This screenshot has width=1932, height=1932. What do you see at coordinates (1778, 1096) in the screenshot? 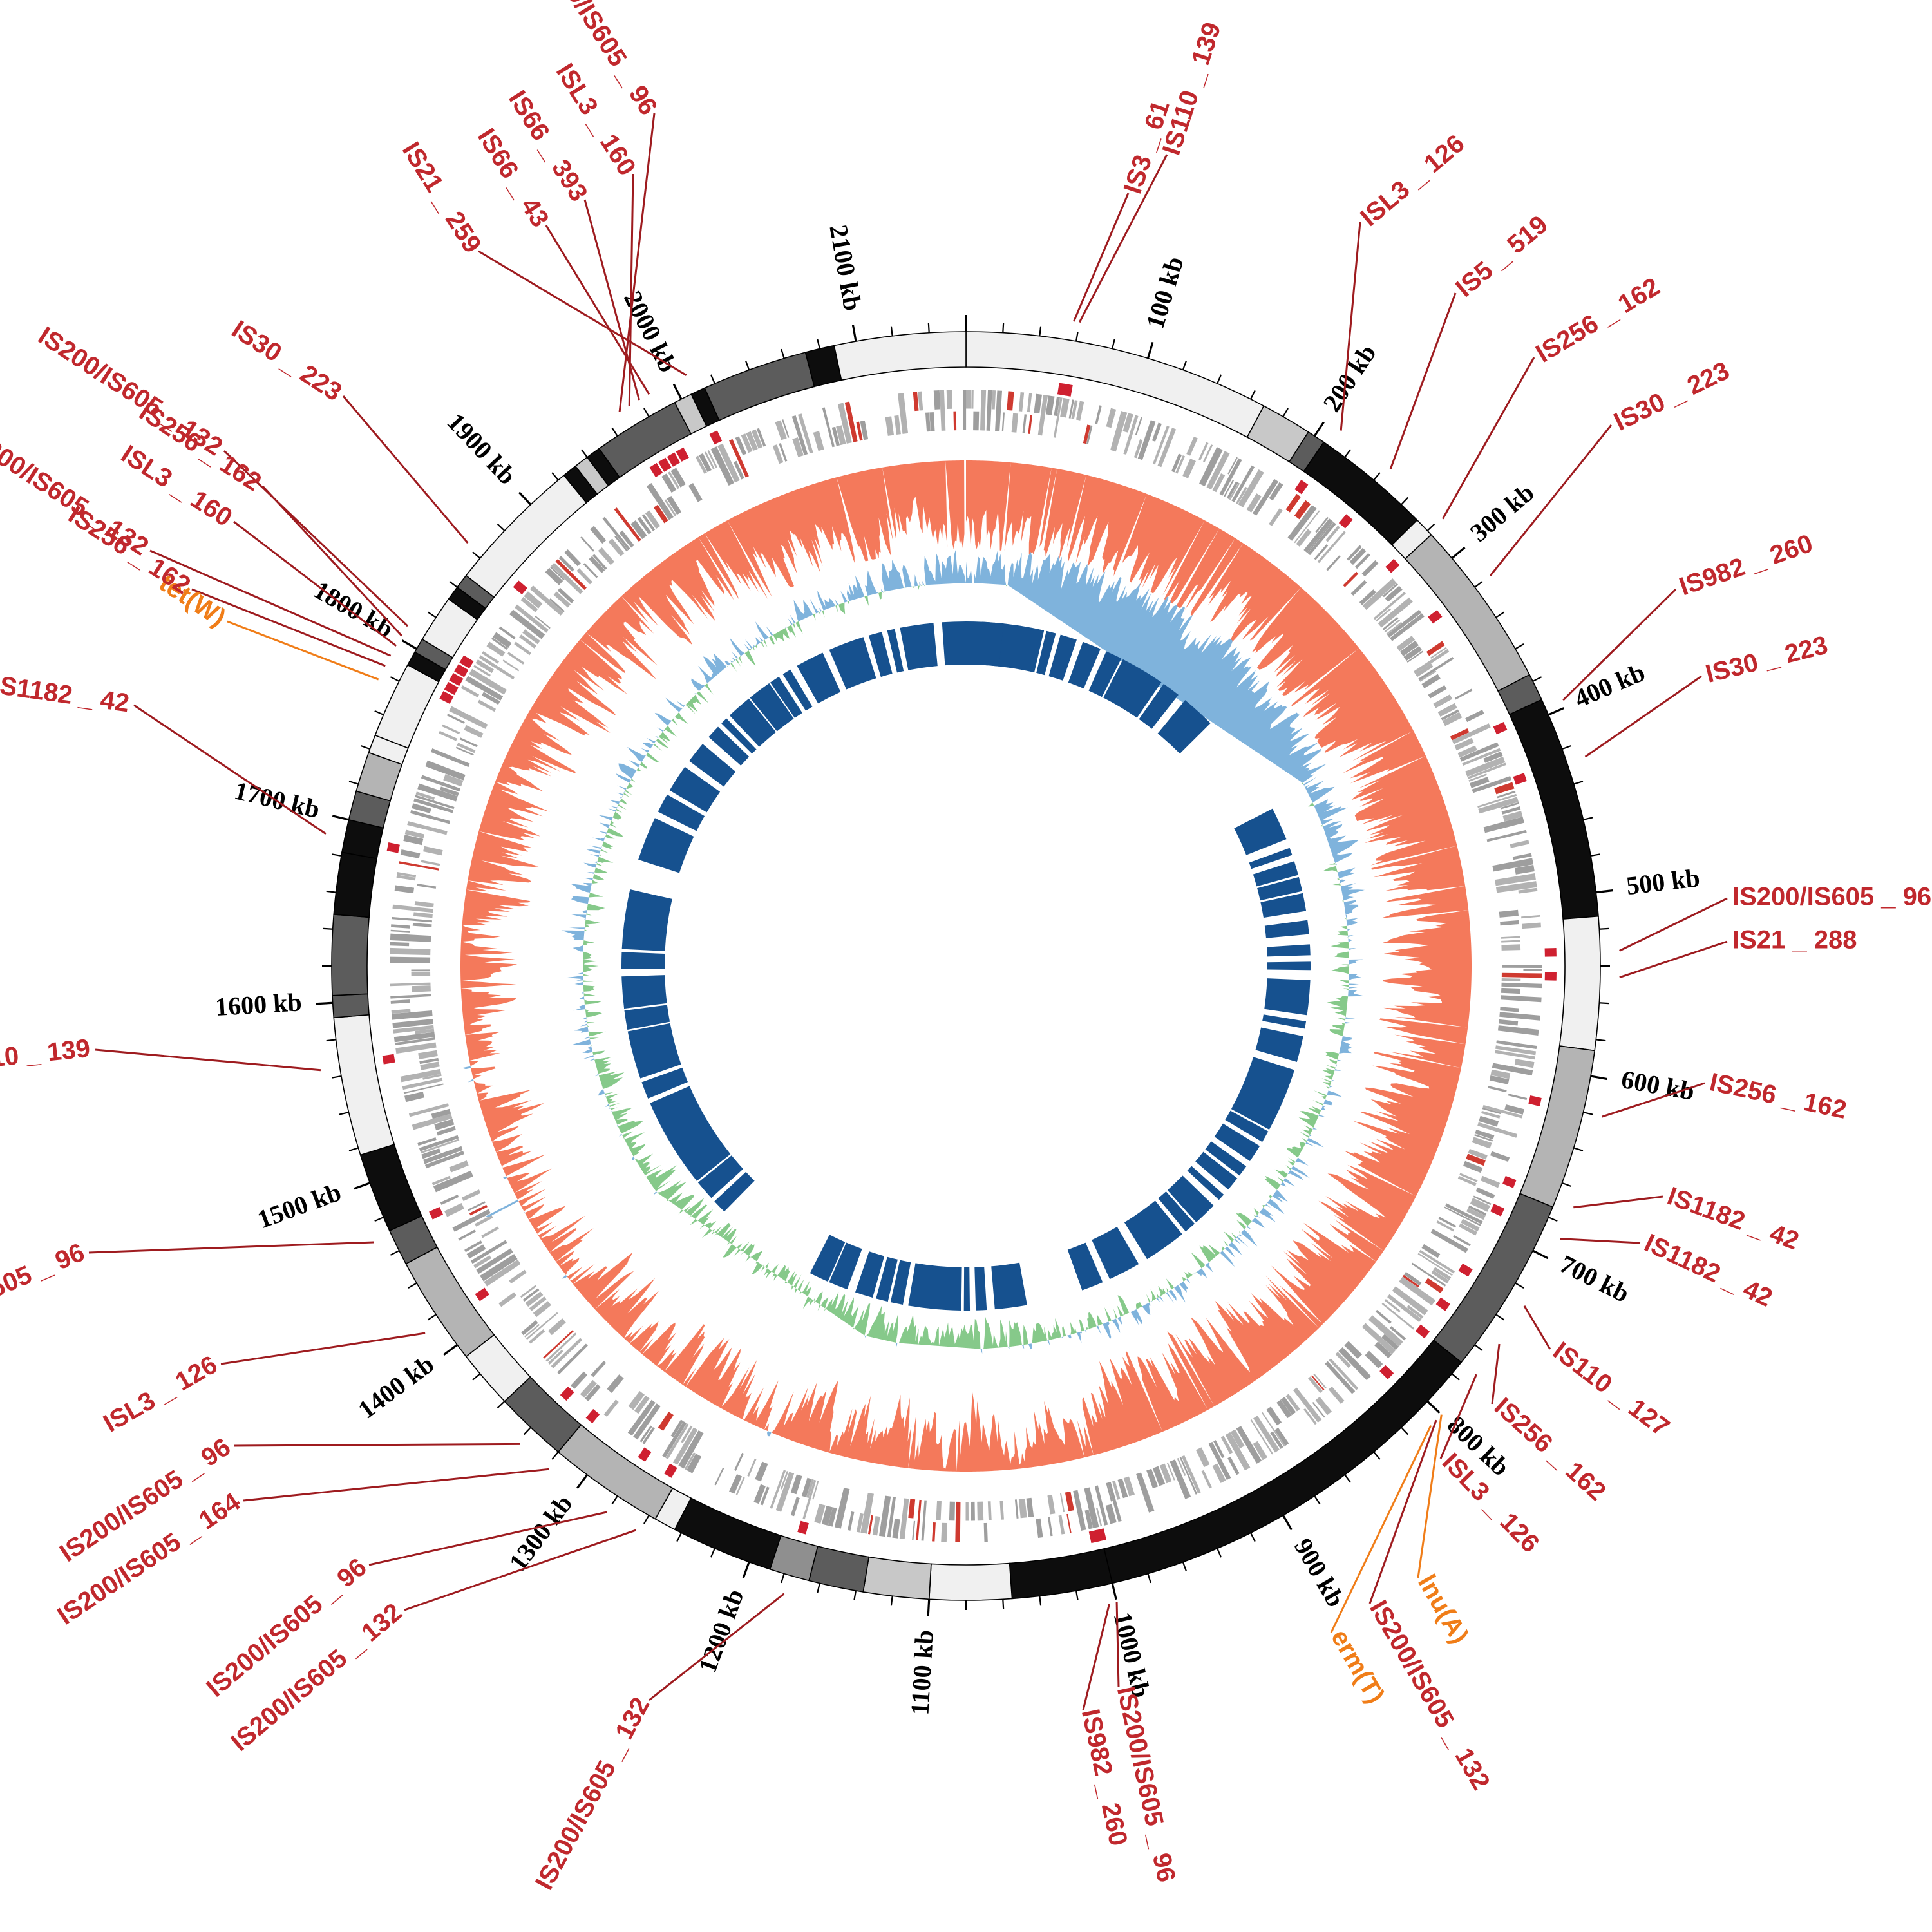
I see `is-element-label: IS256 _ 162` at bounding box center [1778, 1096].